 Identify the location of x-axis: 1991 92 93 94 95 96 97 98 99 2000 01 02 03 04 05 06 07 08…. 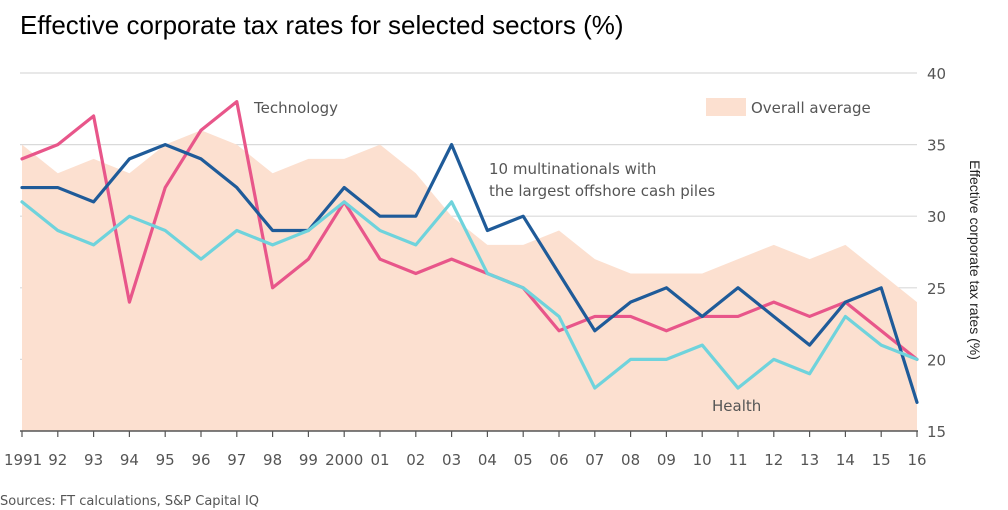
(465, 449).